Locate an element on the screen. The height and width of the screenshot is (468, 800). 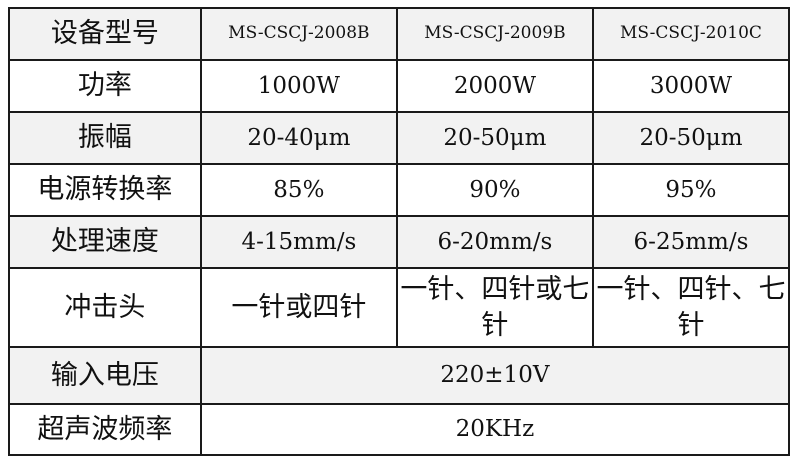
row-frequency: 超声波频率 20KHz is located at coordinates (399, 429).